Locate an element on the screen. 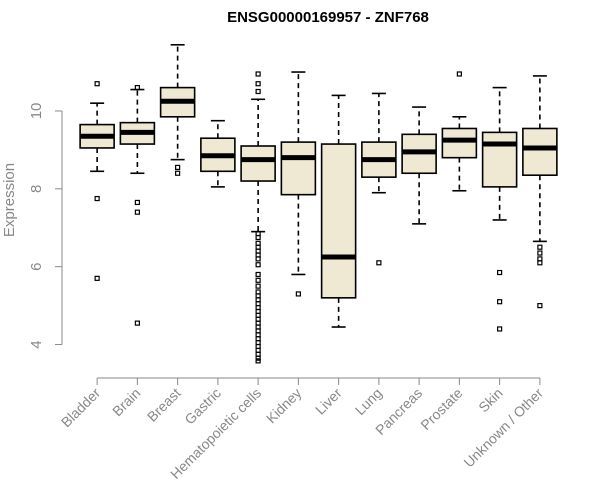 This screenshot has width=600, height=500. chart-title: ENSG00000169957 - ZNF768 is located at coordinates (328, 17).